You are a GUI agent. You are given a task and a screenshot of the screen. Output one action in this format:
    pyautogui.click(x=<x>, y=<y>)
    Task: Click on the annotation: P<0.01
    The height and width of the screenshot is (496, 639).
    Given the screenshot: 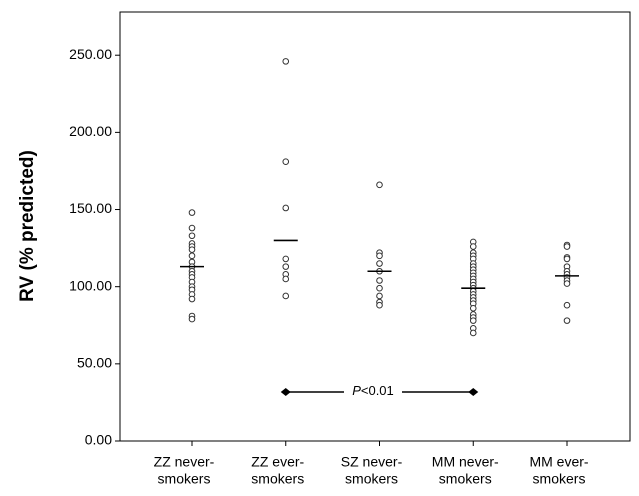 What is the action you would take?
    pyautogui.click(x=373, y=390)
    